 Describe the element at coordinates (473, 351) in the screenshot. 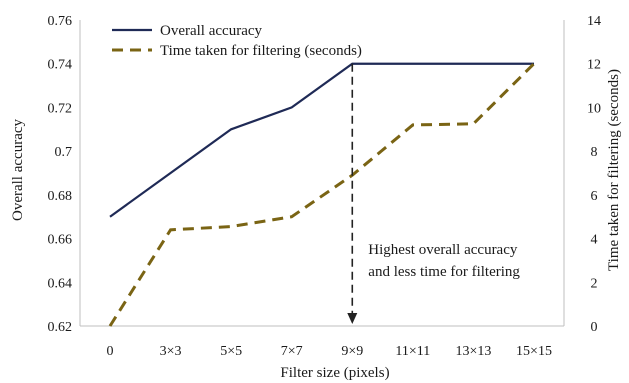

I see `x-tick-label: 13×13` at that location.